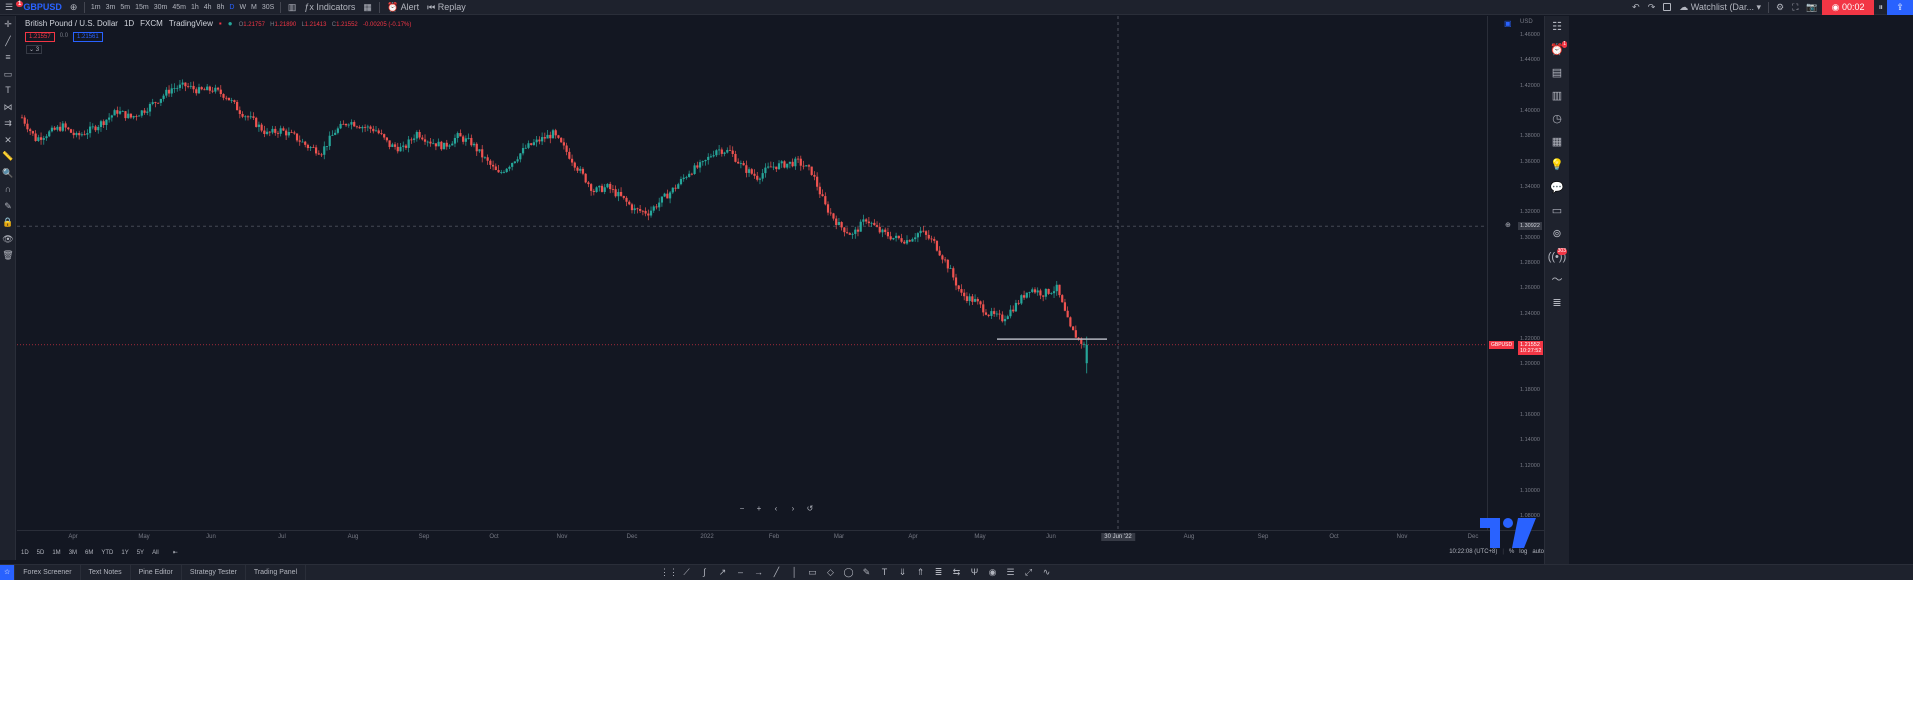  I want to click on chat-icon: 💬, so click(1557, 188).